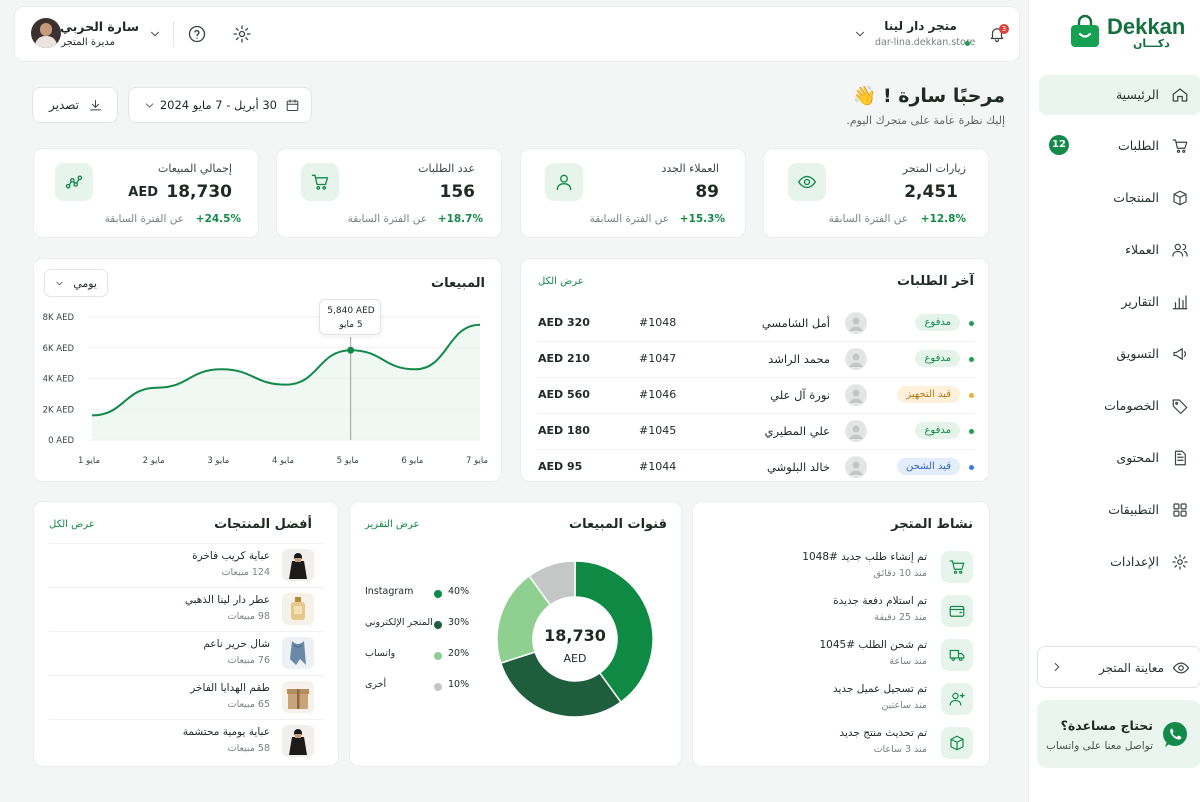  What do you see at coordinates (967, 43) in the screenshot?
I see `store-online-dot` at bounding box center [967, 43].